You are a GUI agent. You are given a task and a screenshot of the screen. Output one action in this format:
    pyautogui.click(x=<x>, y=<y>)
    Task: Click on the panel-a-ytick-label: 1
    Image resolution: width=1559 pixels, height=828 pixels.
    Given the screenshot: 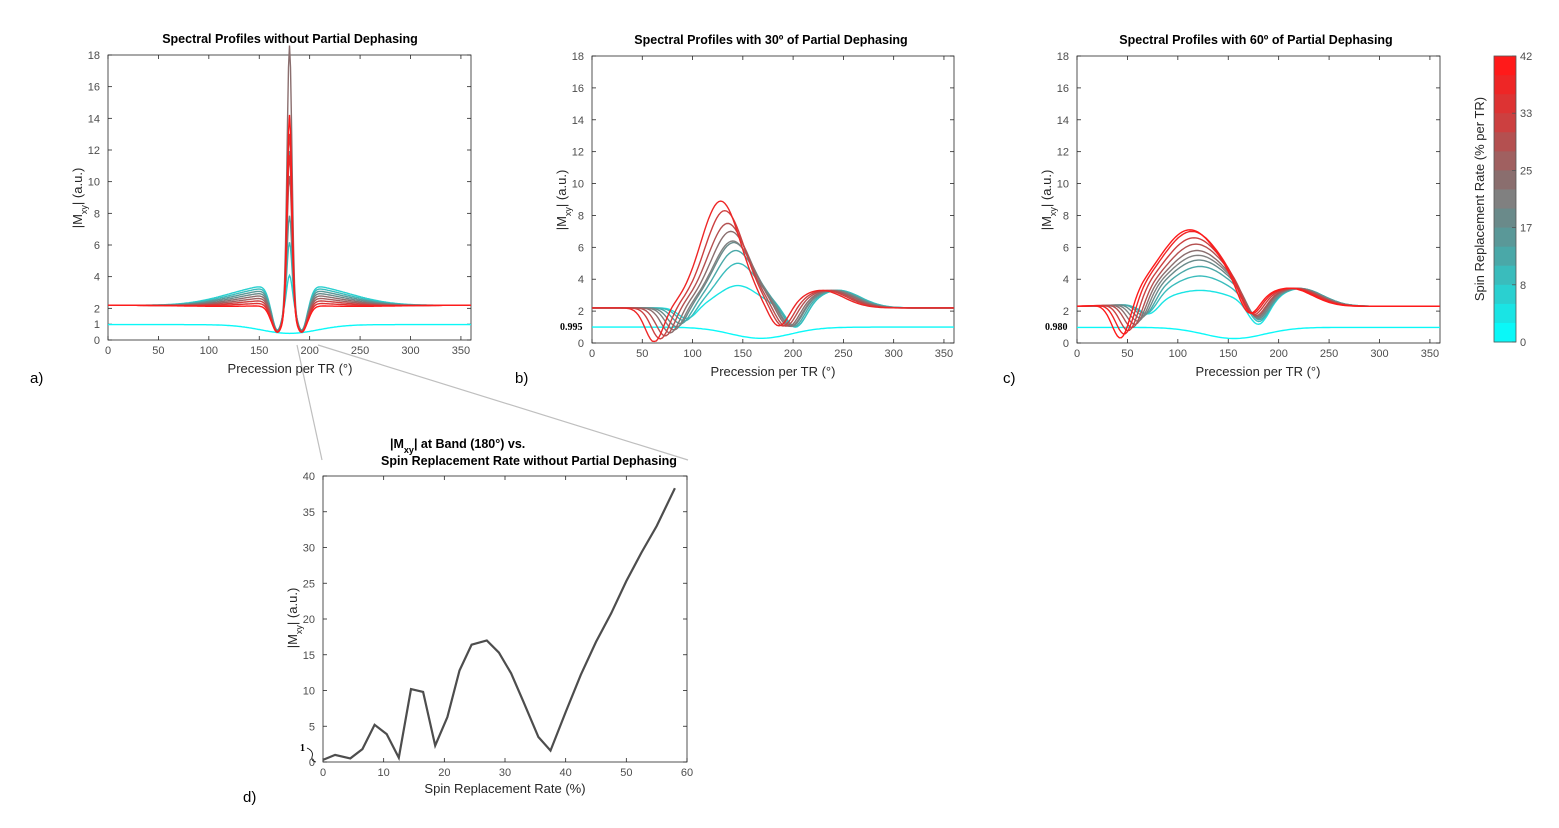 What is the action you would take?
    pyautogui.click(x=97, y=325)
    